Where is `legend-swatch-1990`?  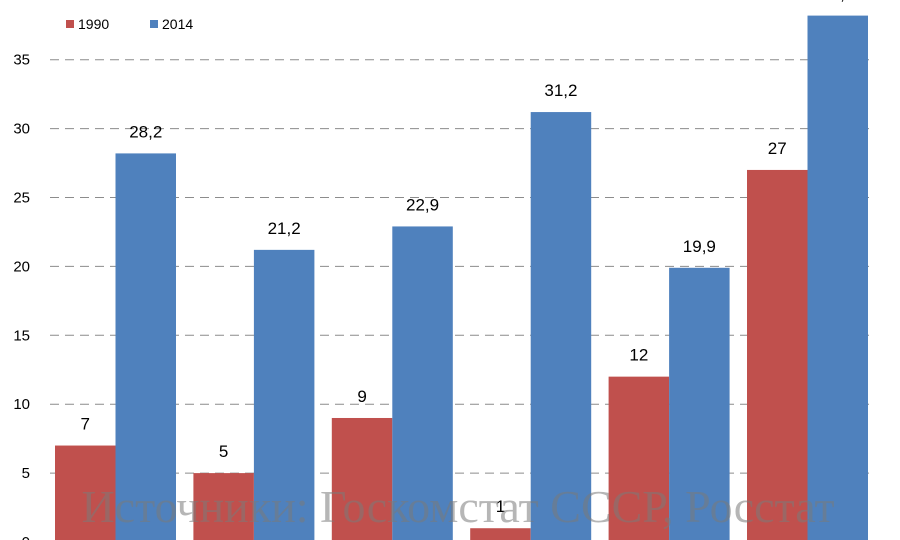 legend-swatch-1990 is located at coordinates (70, 24).